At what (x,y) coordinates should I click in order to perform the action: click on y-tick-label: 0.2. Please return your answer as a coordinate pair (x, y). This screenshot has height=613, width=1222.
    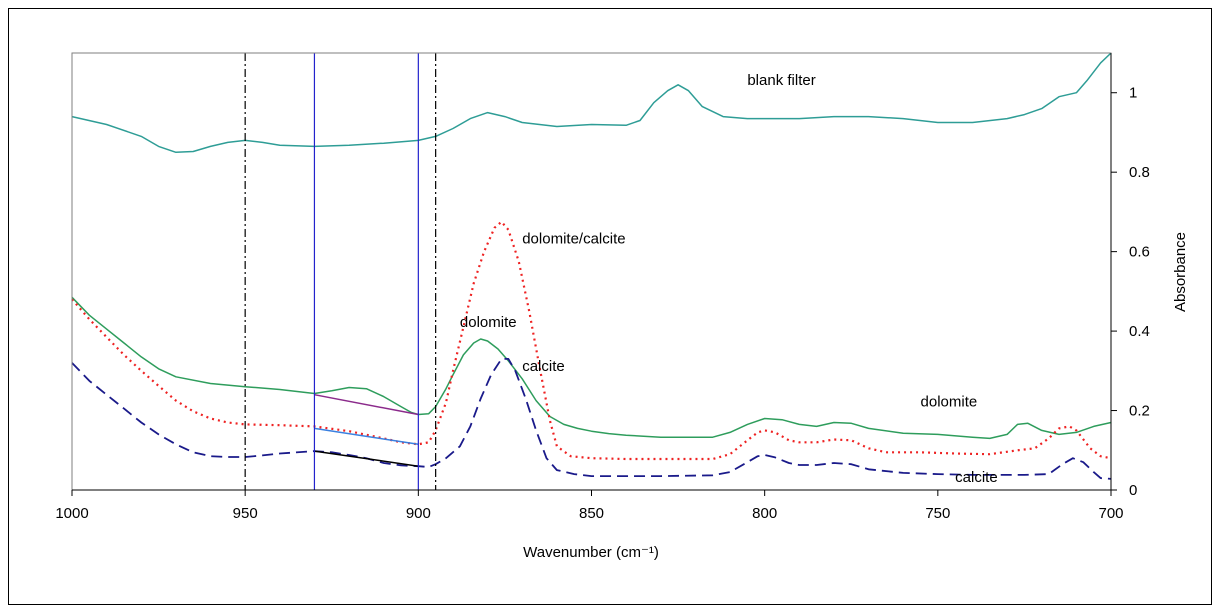
    Looking at the image, I should click on (1139, 411).